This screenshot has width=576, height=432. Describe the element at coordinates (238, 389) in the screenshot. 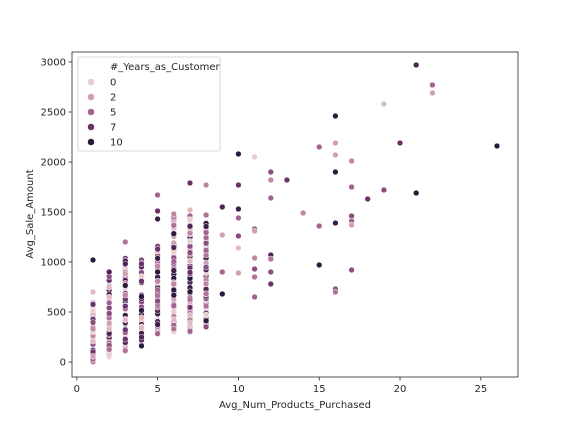

I see `x-tick-label: 10` at that location.